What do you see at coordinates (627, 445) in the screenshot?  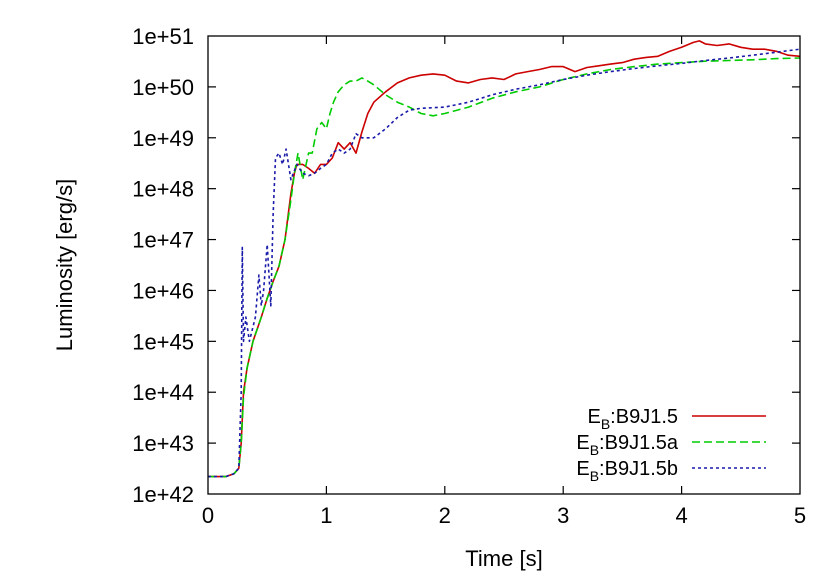 I see `legend-label-2: EB:B9J1.5a` at bounding box center [627, 445].